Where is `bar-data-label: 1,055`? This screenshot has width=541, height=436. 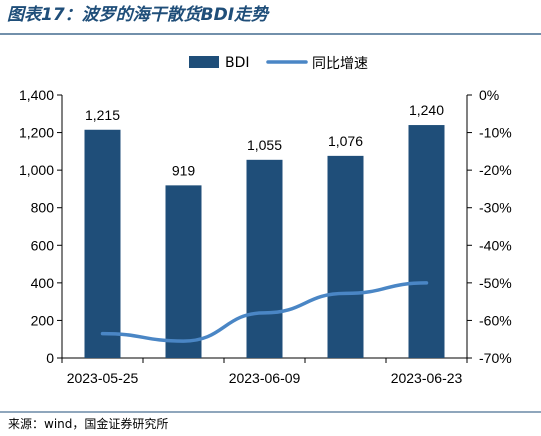
bar-data-label: 1,055 is located at coordinates (264, 145).